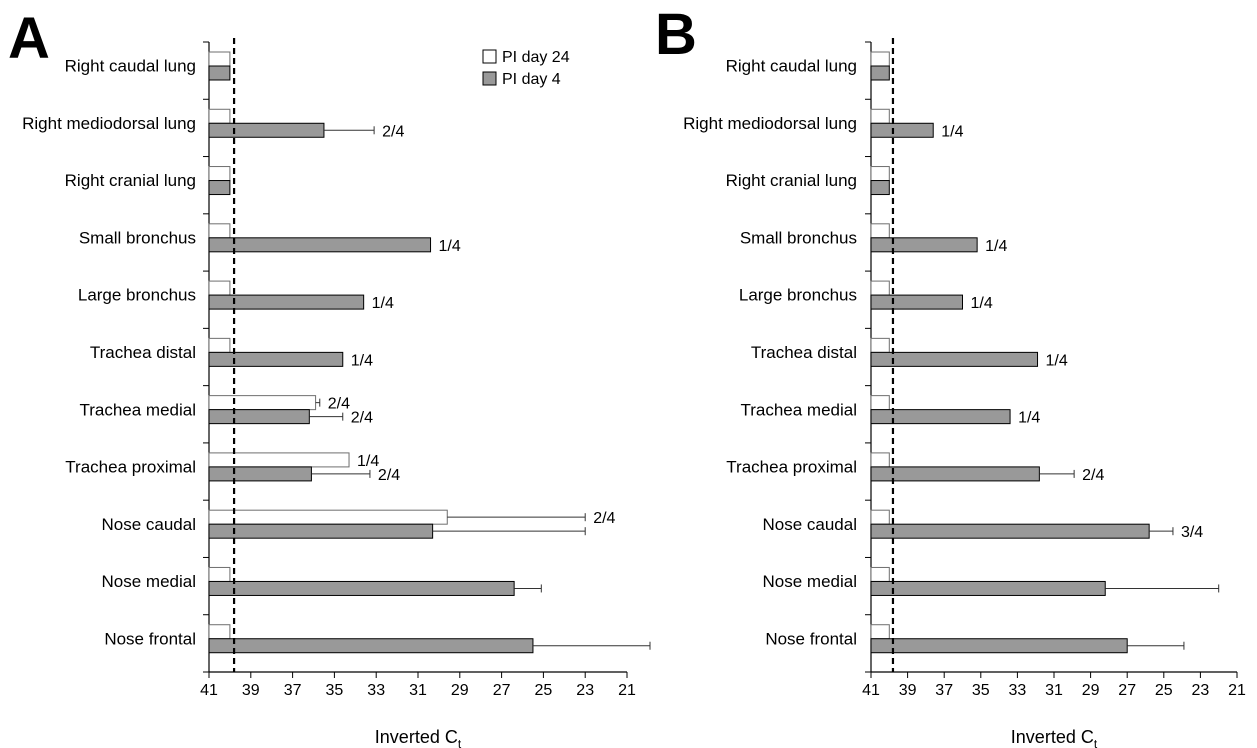  I want to click on panel-label: A, so click(29, 38).